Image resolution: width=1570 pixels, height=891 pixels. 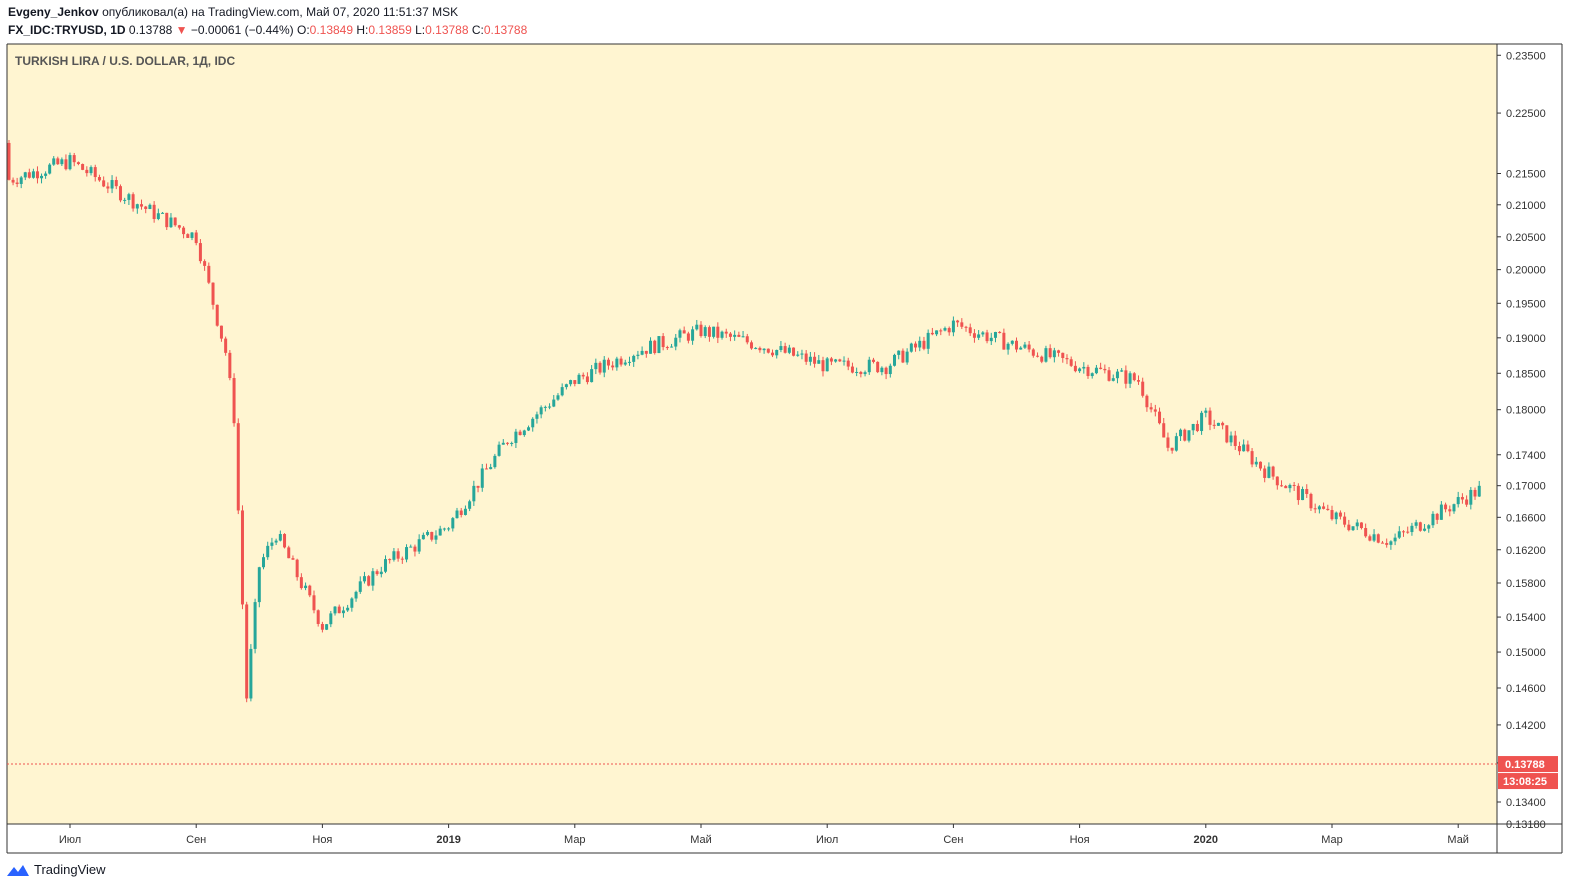 I want to click on last-price-badge, so click(x=1528, y=764).